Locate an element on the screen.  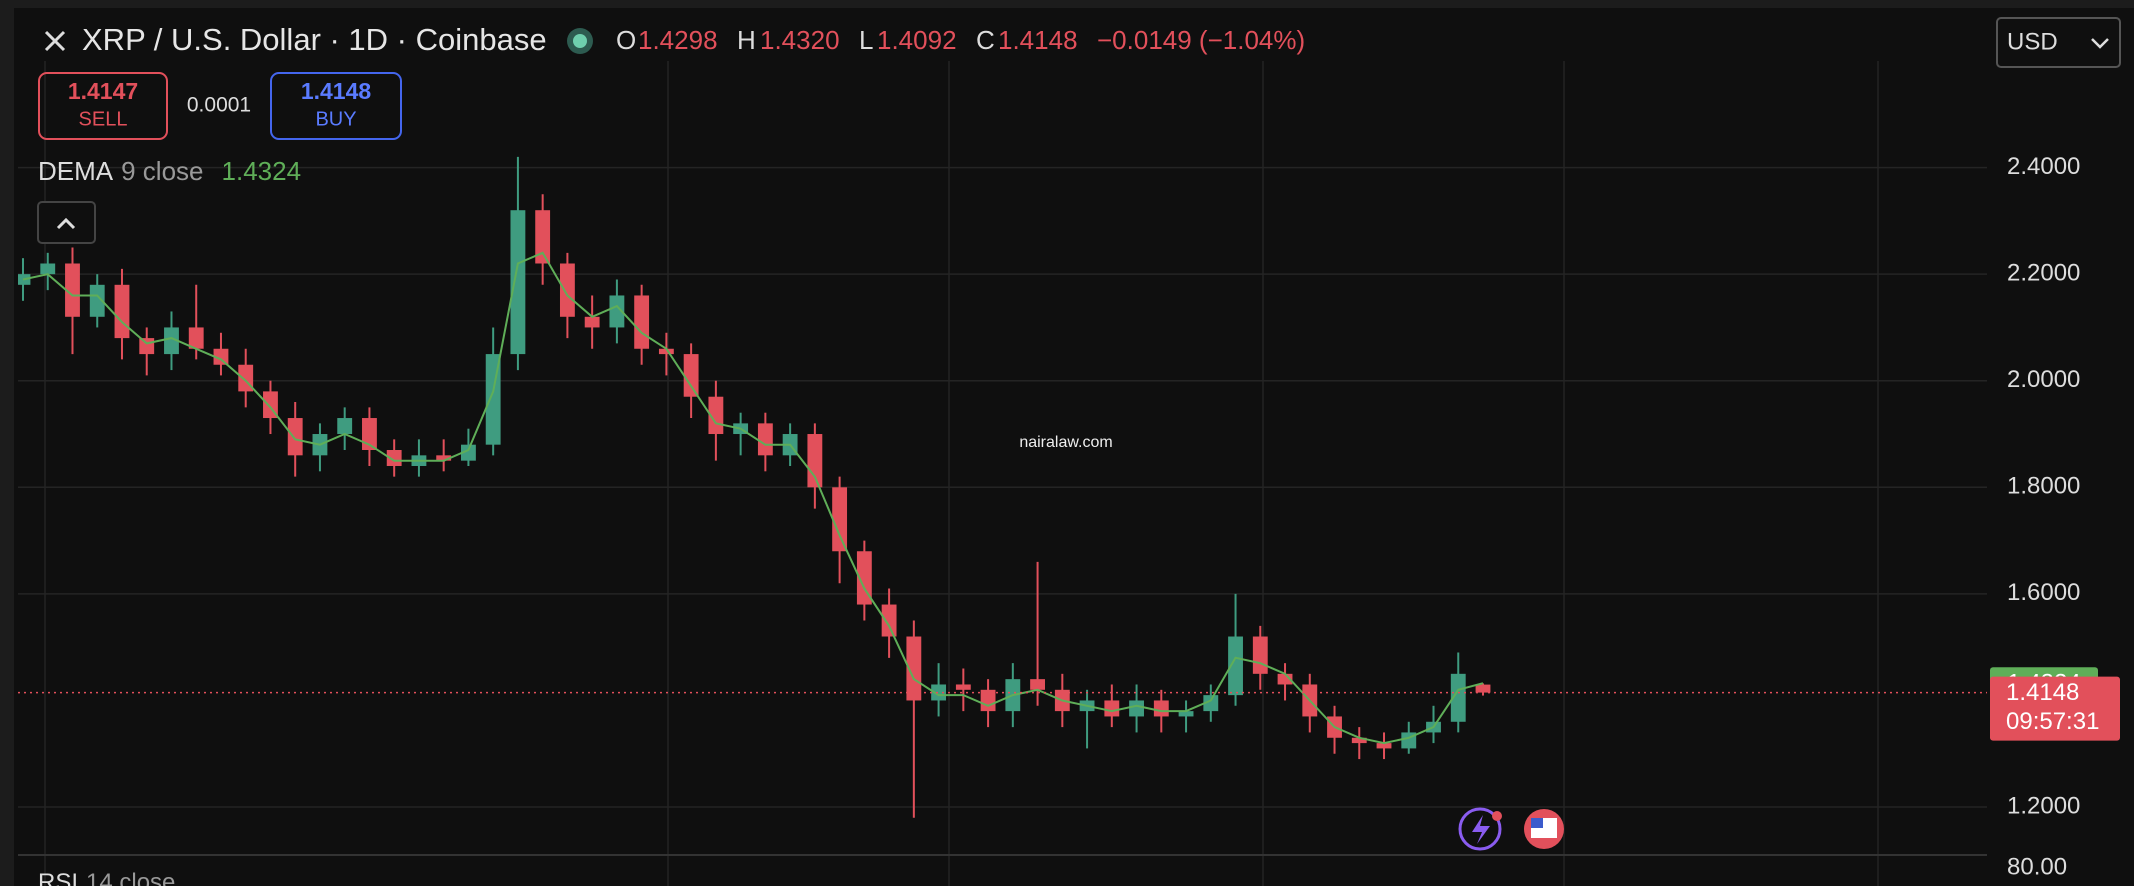
currency-label: USD is located at coordinates (2032, 41).